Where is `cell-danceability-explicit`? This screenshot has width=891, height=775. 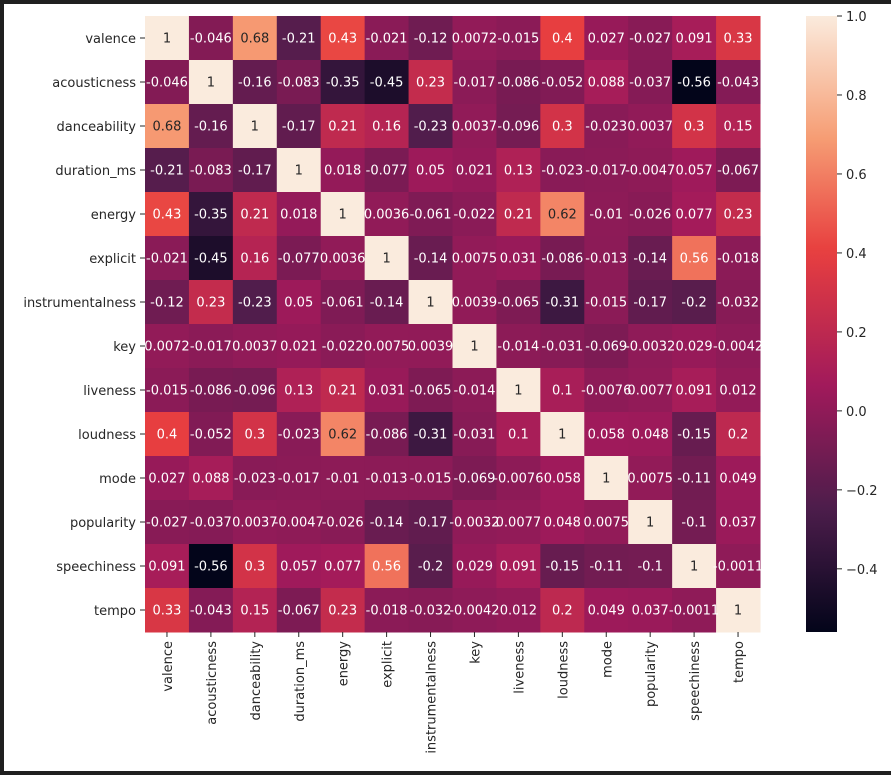 cell-danceability-explicit is located at coordinates (387, 126).